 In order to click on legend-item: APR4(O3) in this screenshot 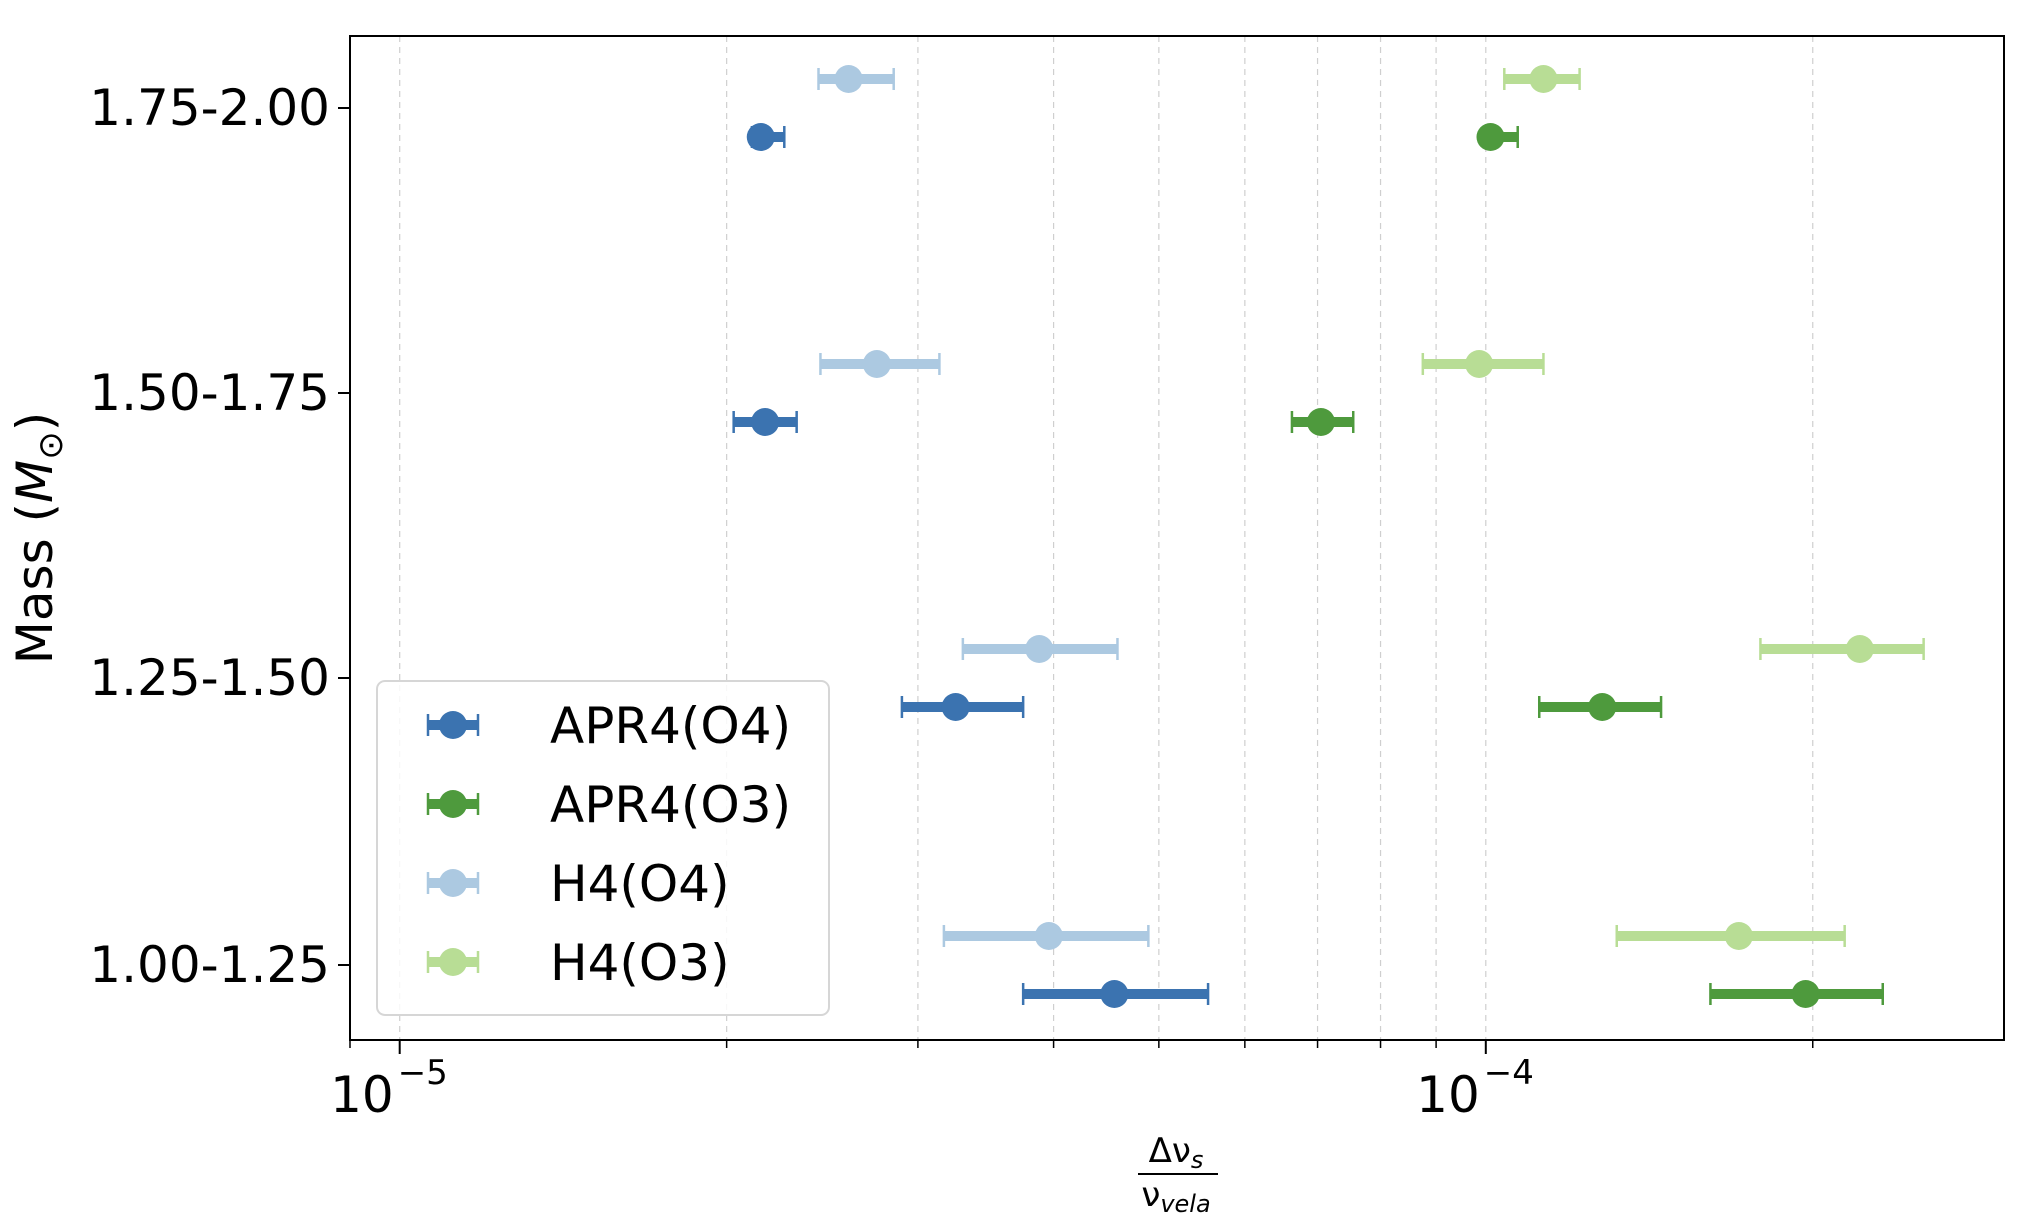, I will do `click(608, 805)`.